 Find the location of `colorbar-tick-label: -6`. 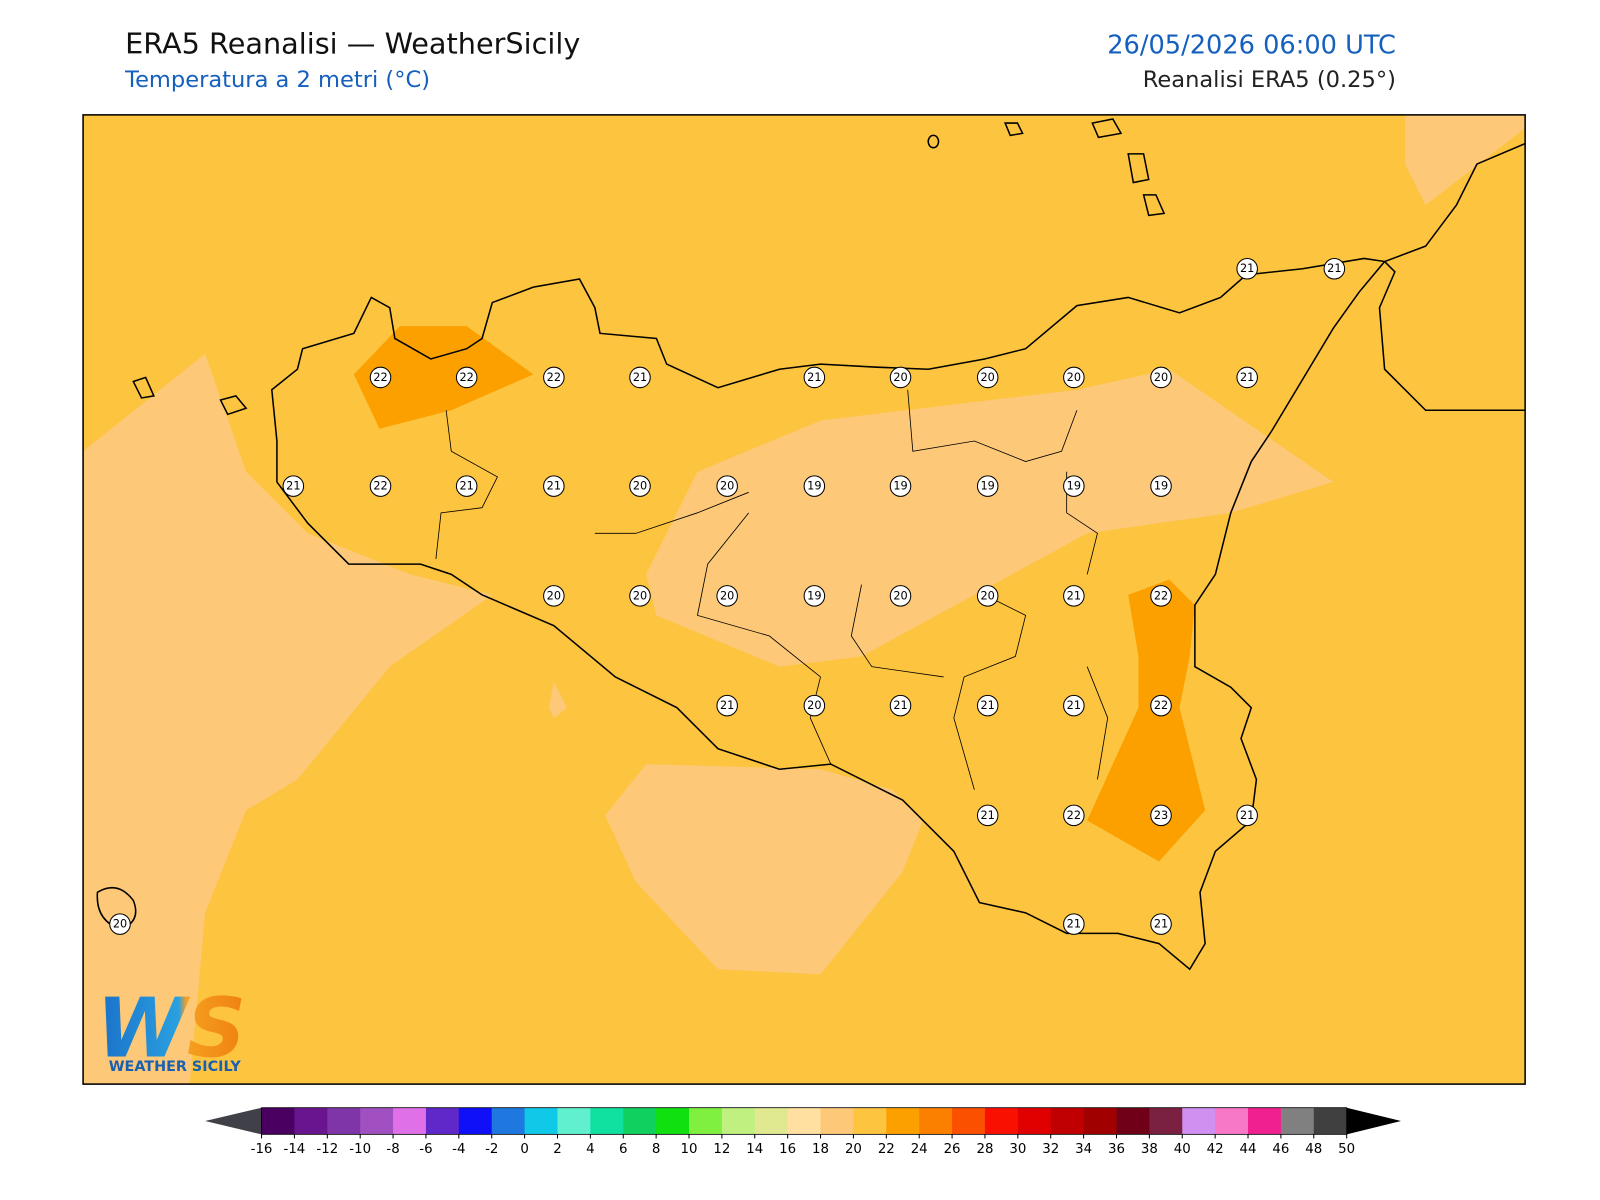

colorbar-tick-label: -6 is located at coordinates (425, 1149).